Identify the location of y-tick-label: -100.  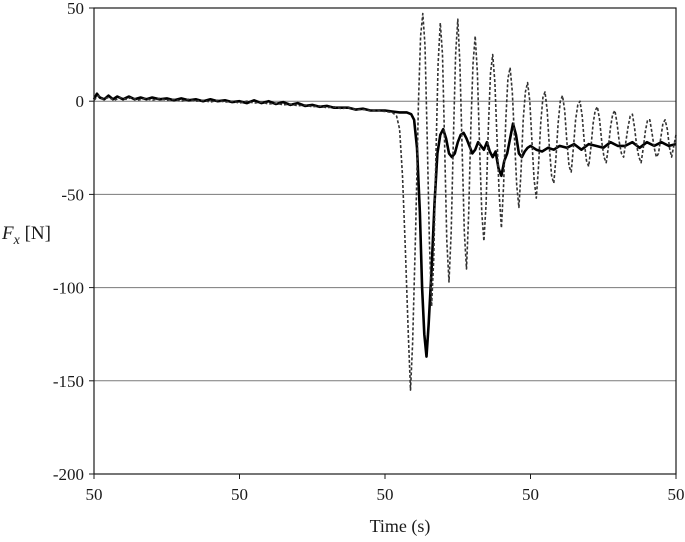
(68, 288).